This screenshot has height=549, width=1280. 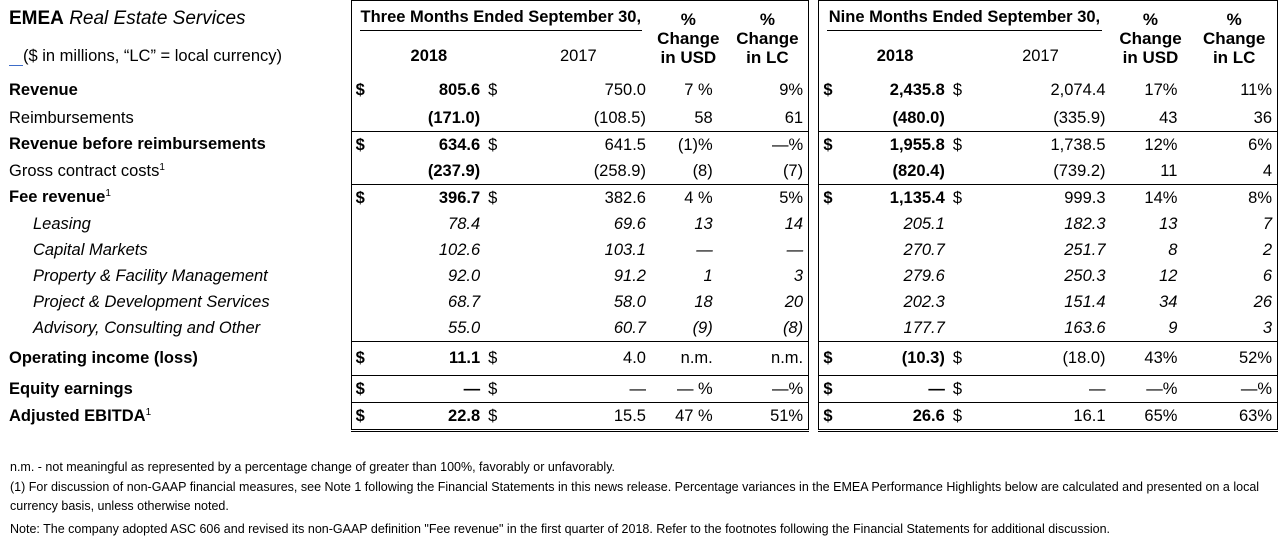 What do you see at coordinates (768, 171) in the screenshot?
I see `q-lc-change: (7)` at bounding box center [768, 171].